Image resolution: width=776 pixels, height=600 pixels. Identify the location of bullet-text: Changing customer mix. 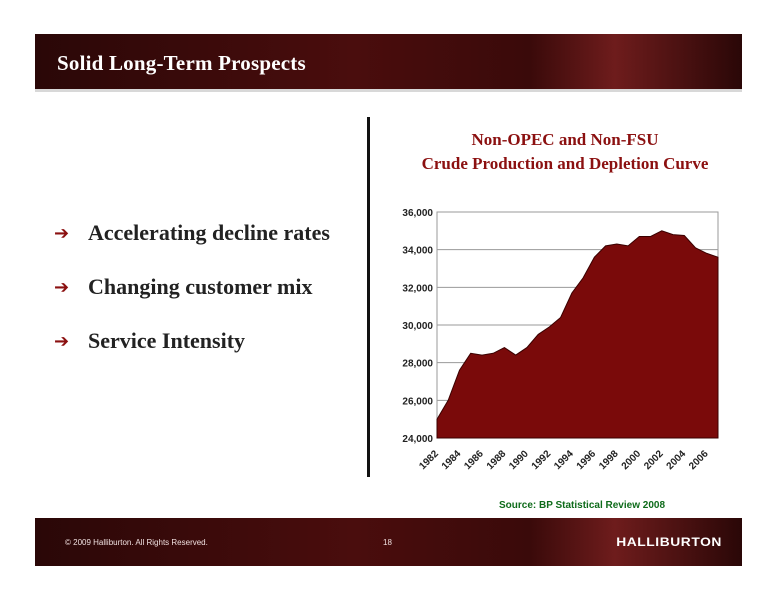
(200, 286).